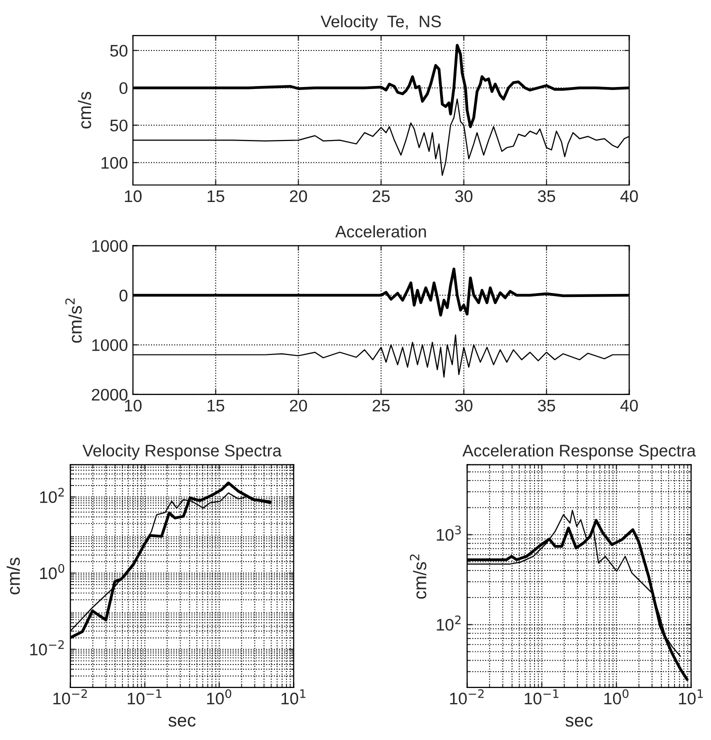  What do you see at coordinates (115, 162) in the screenshot?
I see `y-tick-label: 100` at bounding box center [115, 162].